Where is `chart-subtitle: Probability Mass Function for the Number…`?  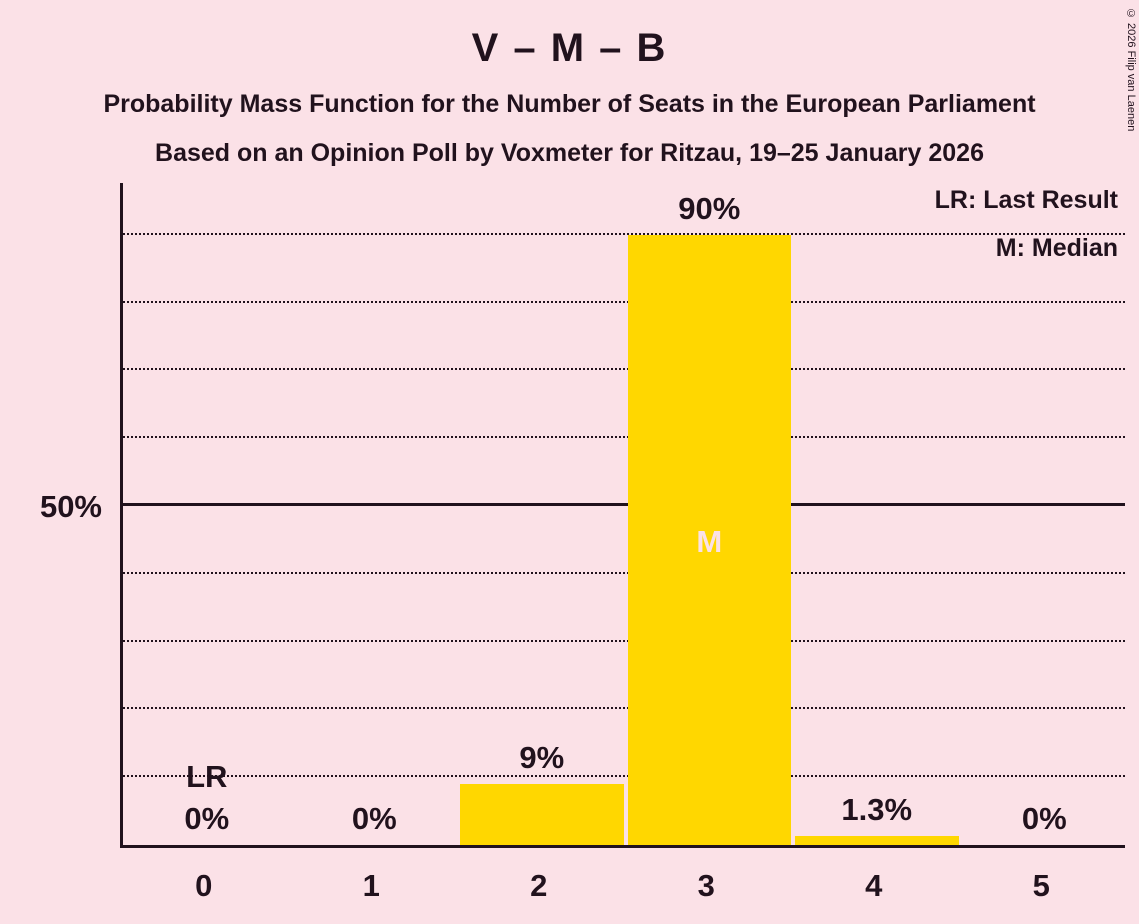
chart-subtitle: Probability Mass Function for the Number… is located at coordinates (569, 104).